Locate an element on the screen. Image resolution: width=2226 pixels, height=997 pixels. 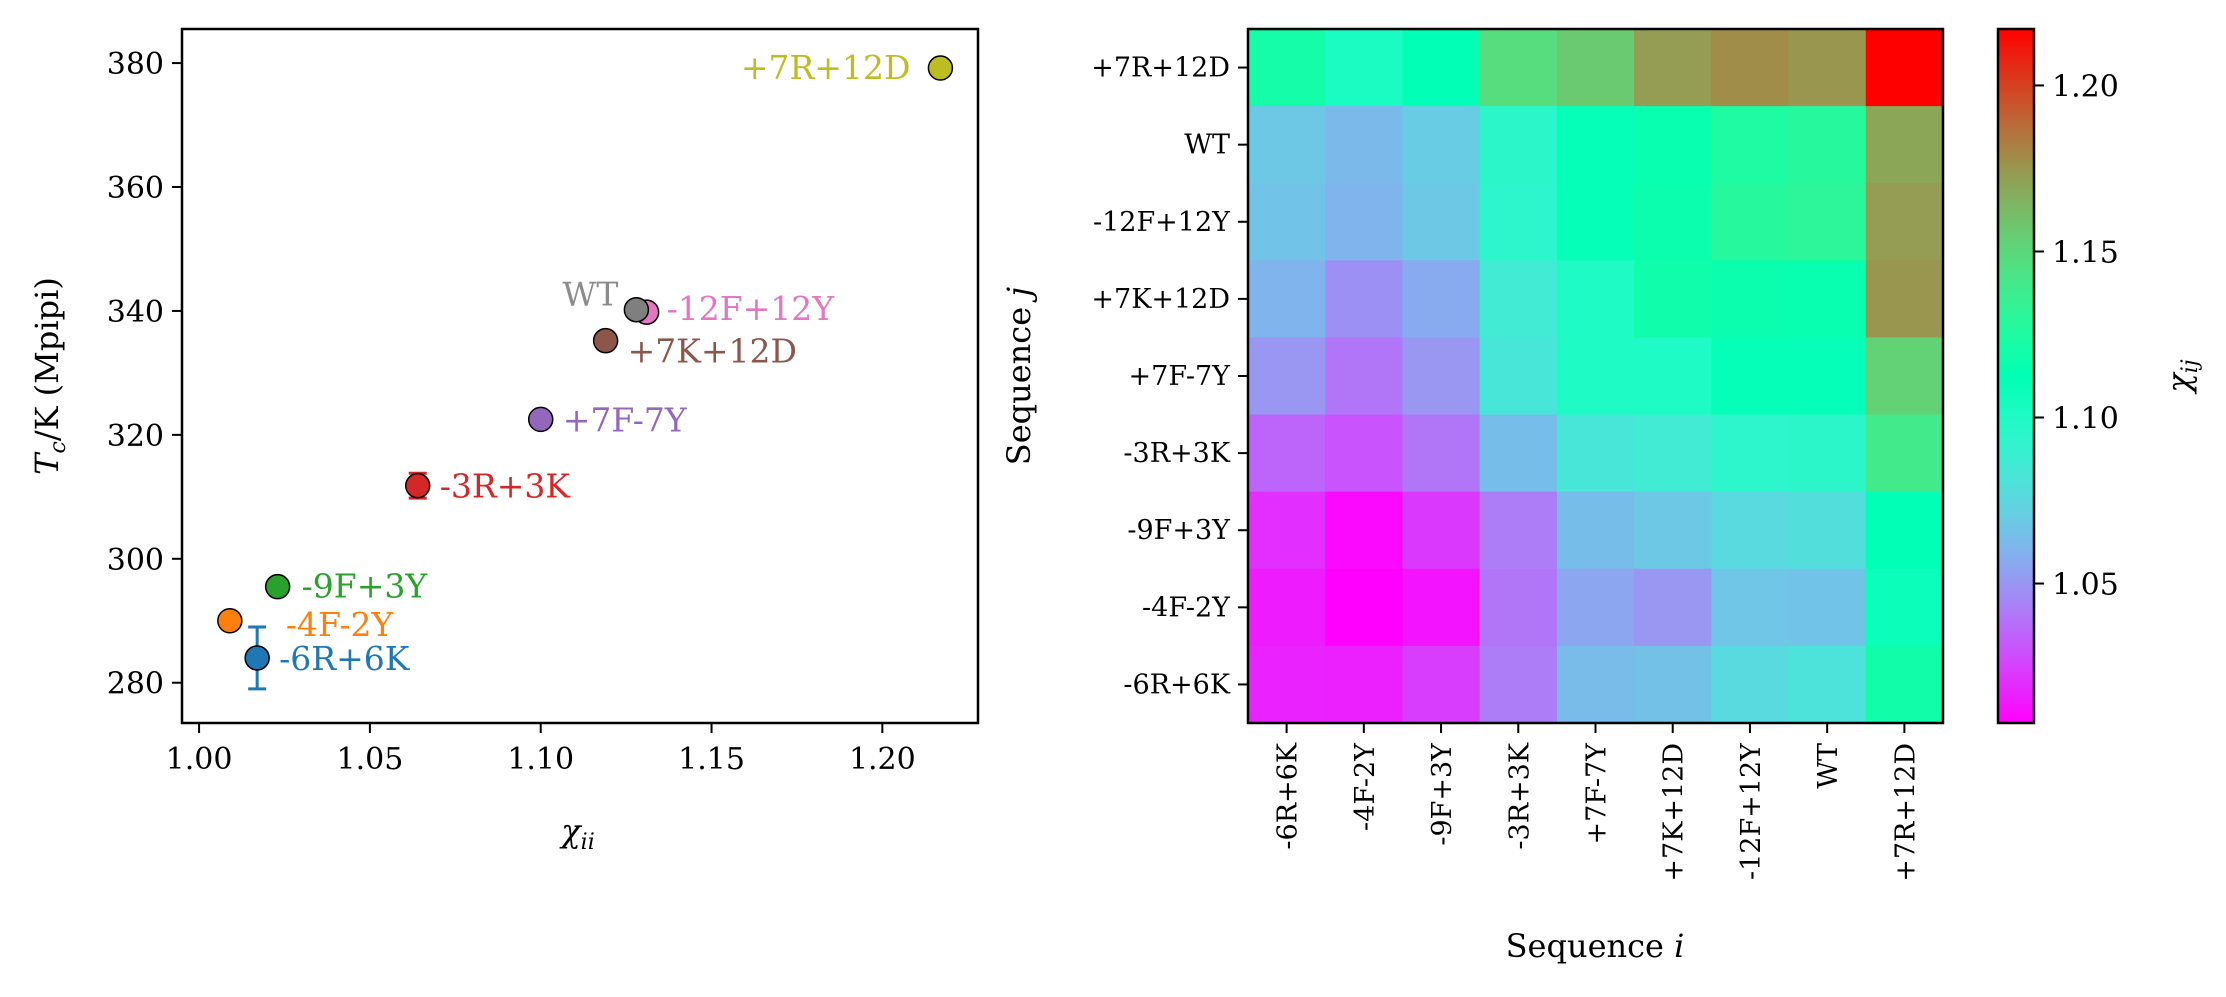
scatter-y-tick-label: 340 is located at coordinates (135, 312).